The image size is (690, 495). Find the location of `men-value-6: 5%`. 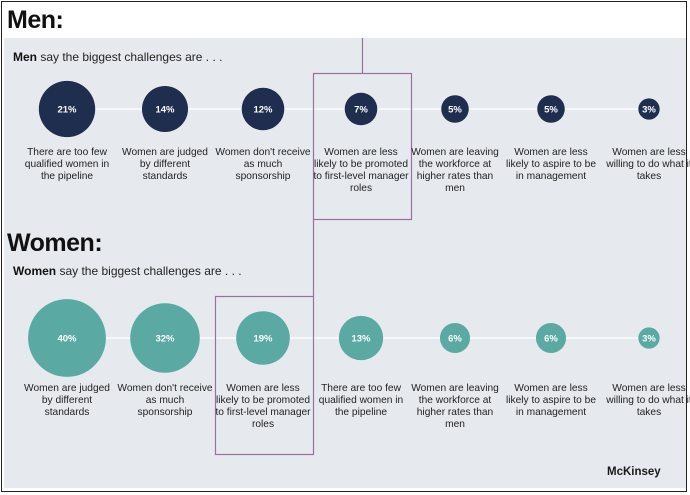

men-value-6: 5% is located at coordinates (551, 110).